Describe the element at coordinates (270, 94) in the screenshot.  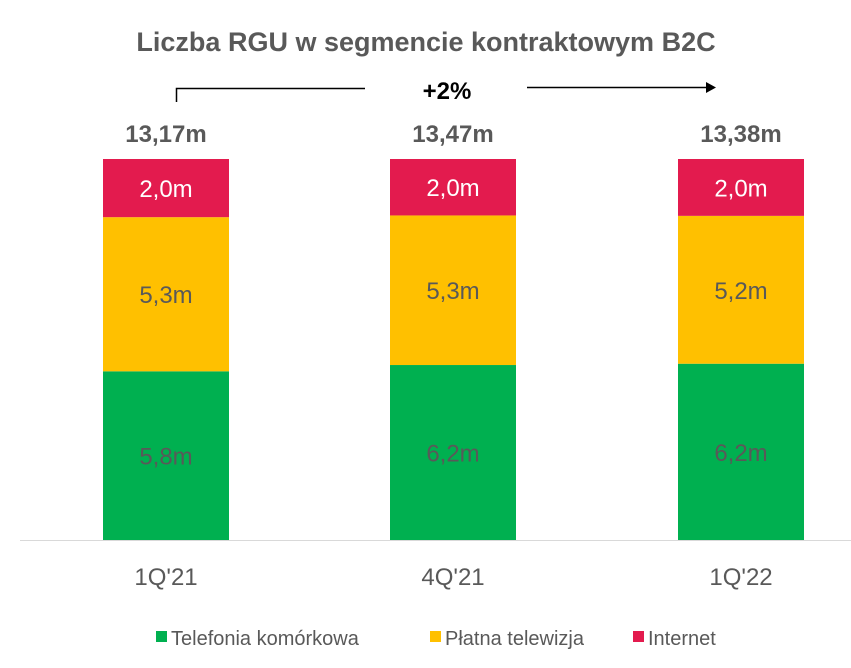
I see `growth-arrow-left-line` at that location.